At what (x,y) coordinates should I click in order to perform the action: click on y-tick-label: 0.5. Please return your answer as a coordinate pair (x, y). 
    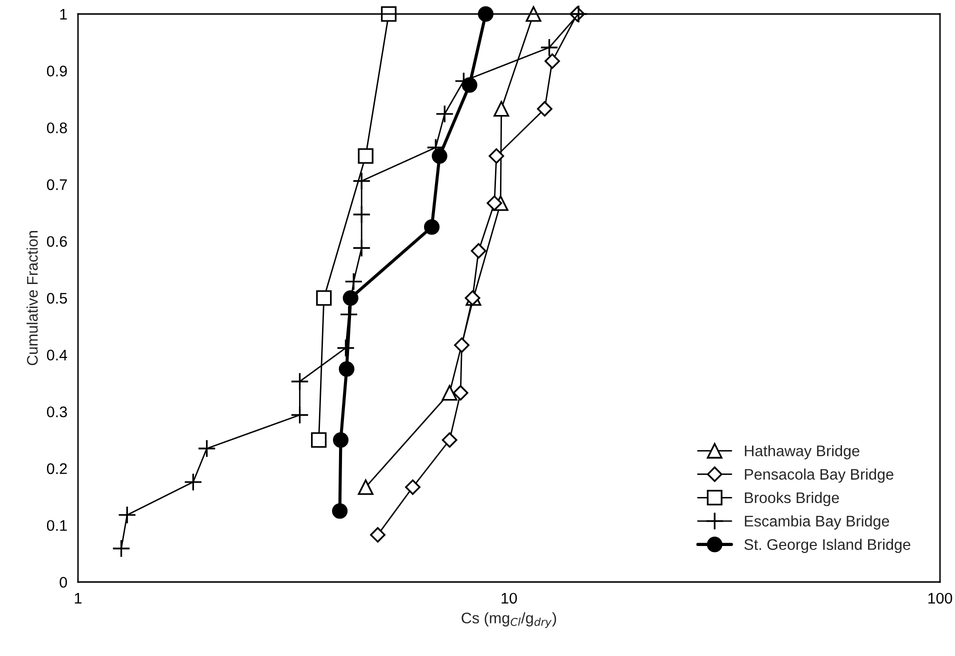
    Looking at the image, I should click on (56, 298).